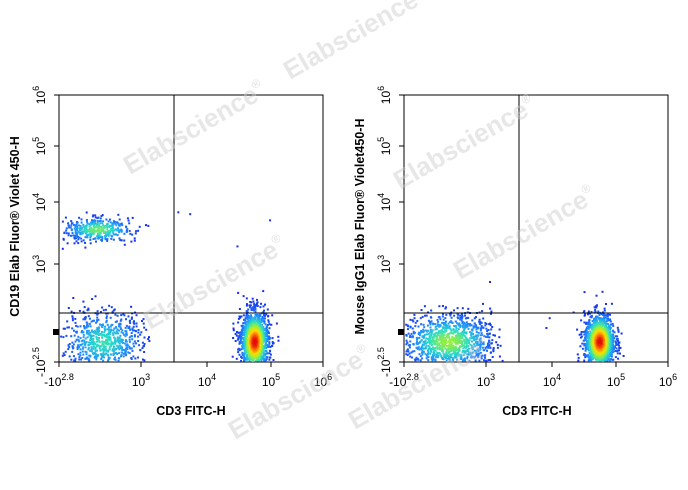 Image resolution: width=688 pixels, height=490 pixels. What do you see at coordinates (56, 332) in the screenshot?
I see `axis-break-mark` at bounding box center [56, 332].